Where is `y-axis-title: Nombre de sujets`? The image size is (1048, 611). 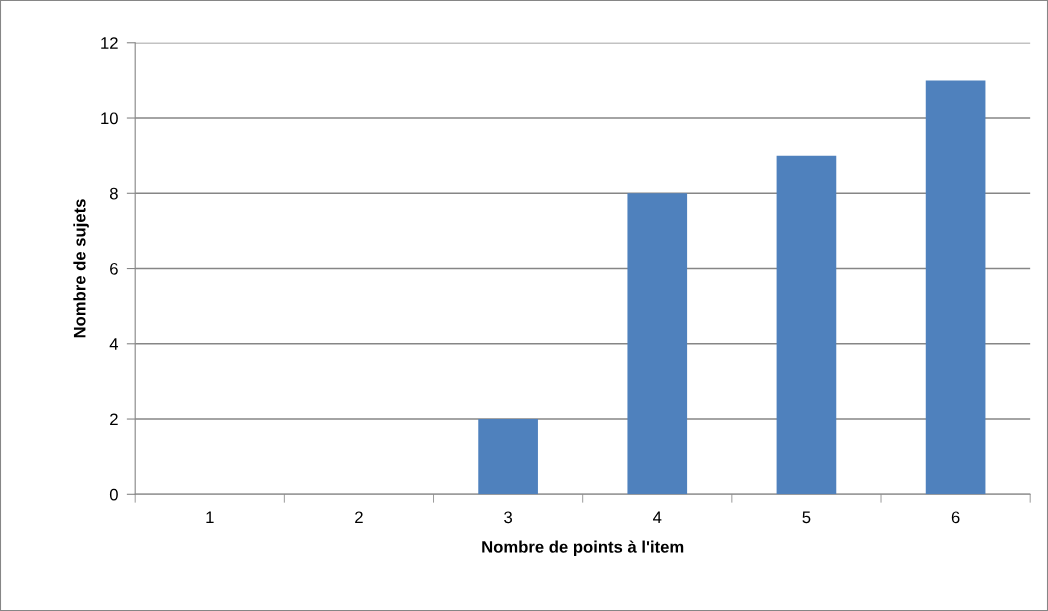 y-axis-title: Nombre de sujets is located at coordinates (81, 268).